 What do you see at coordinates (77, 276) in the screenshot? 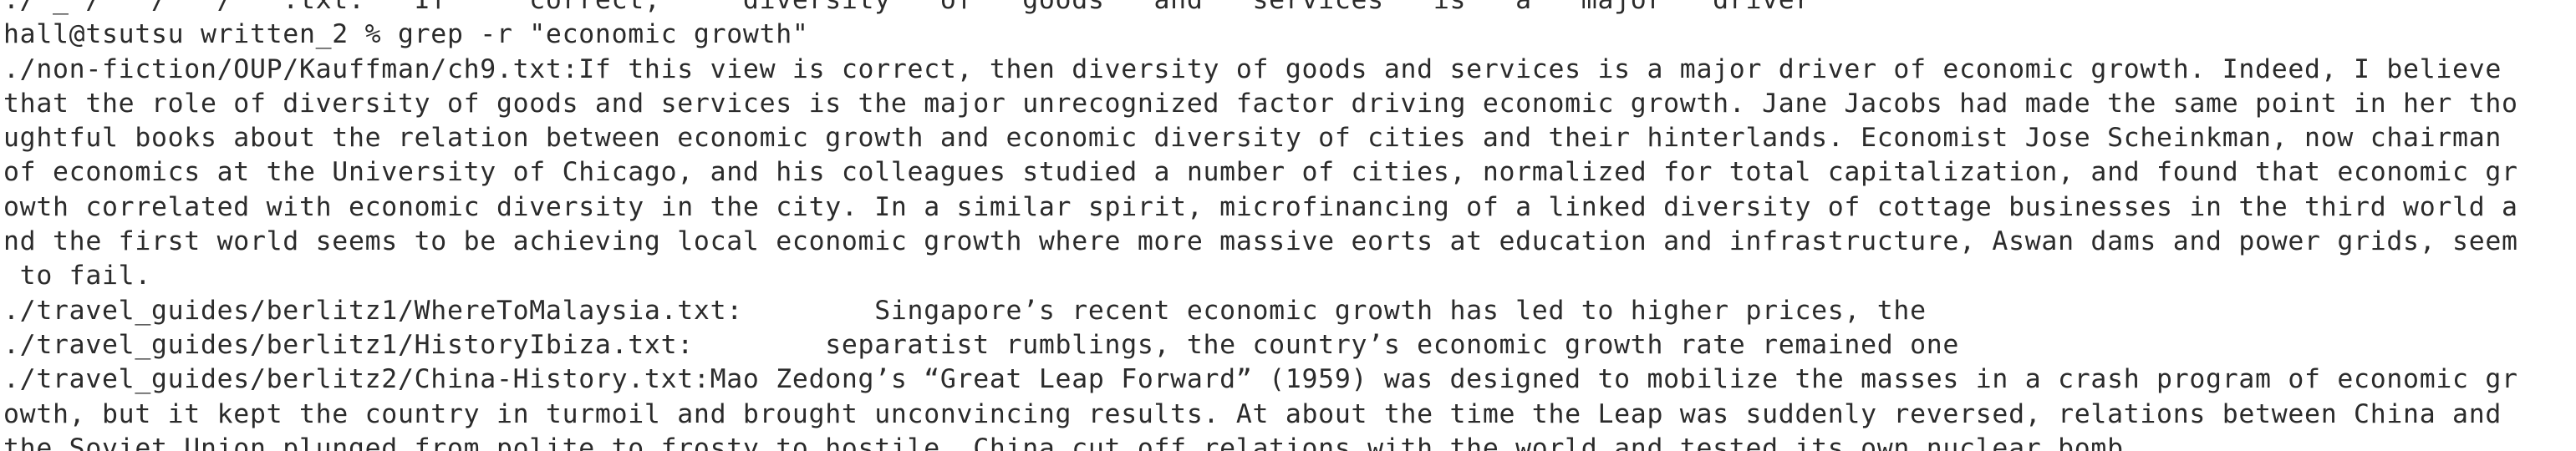
I see `output-line: to fail.` at bounding box center [77, 276].